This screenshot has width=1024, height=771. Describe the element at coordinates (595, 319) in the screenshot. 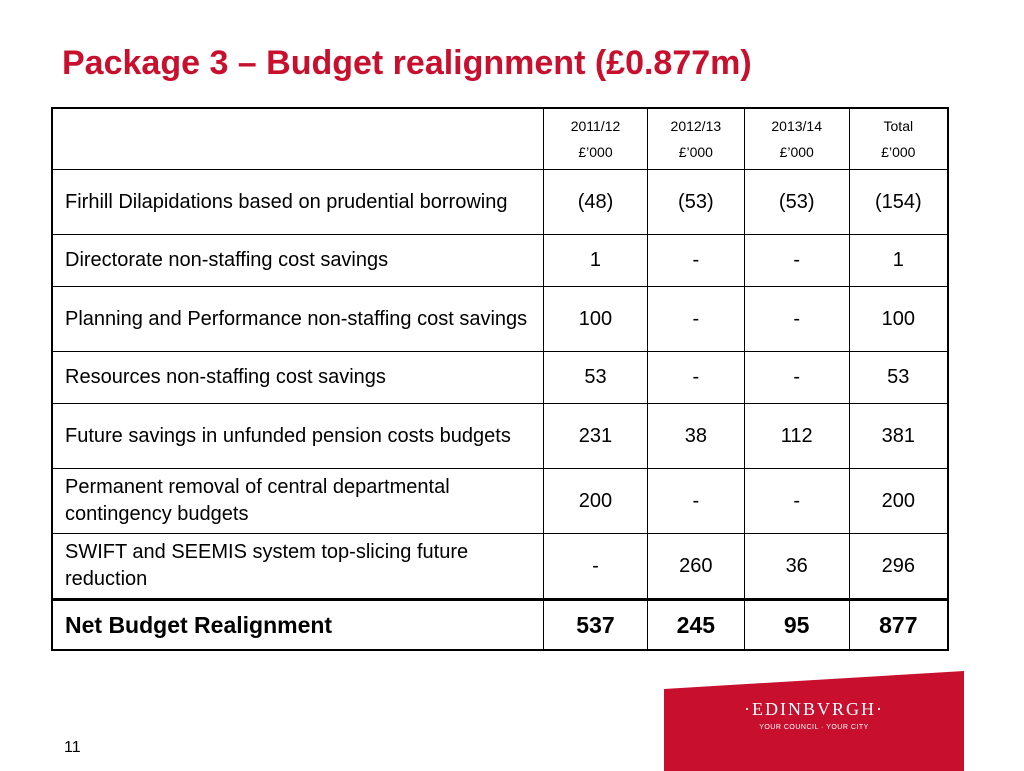

I see `cell-2011-12: 100` at that location.